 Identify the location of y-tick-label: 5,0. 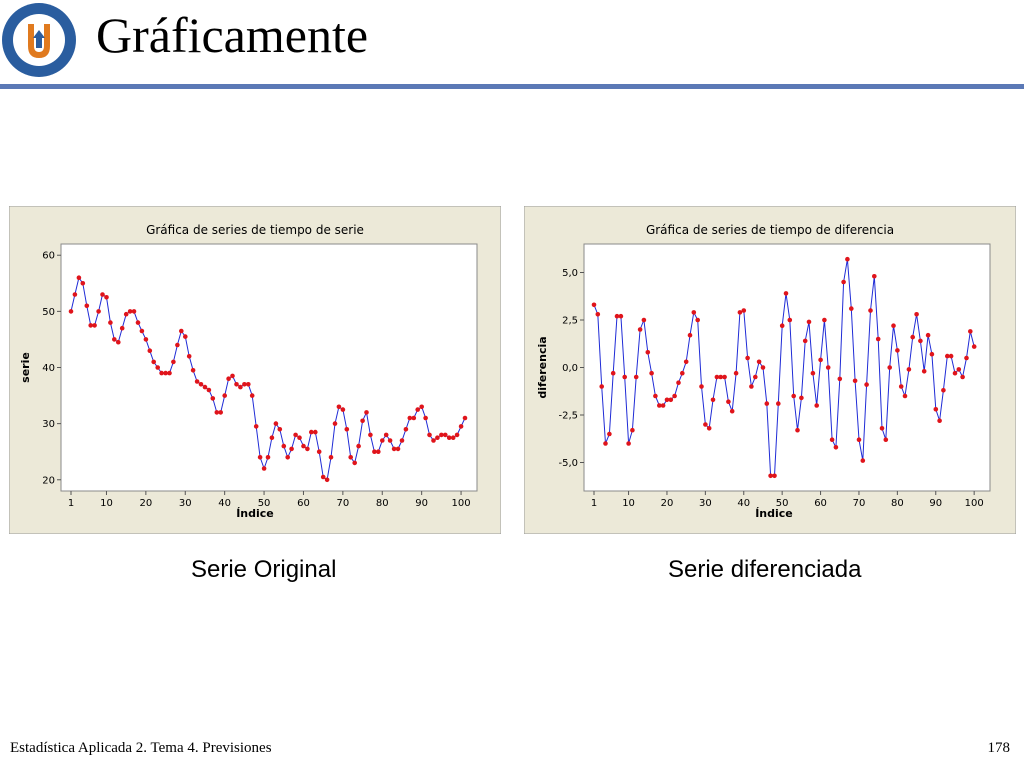
(570, 273).